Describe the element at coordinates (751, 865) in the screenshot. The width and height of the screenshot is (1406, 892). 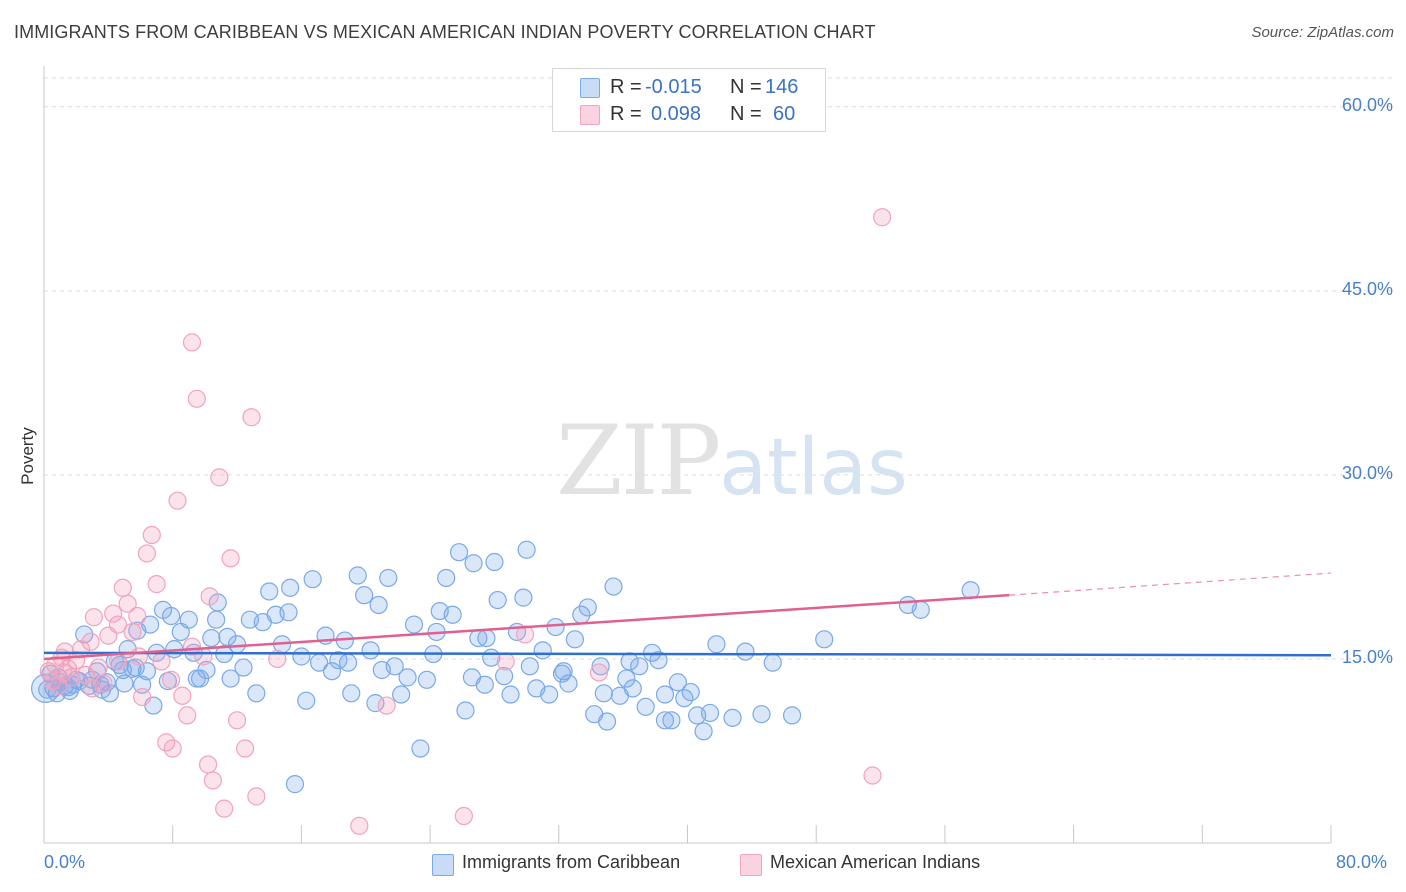
I see `bottom-legend-swatch-mexican` at that location.